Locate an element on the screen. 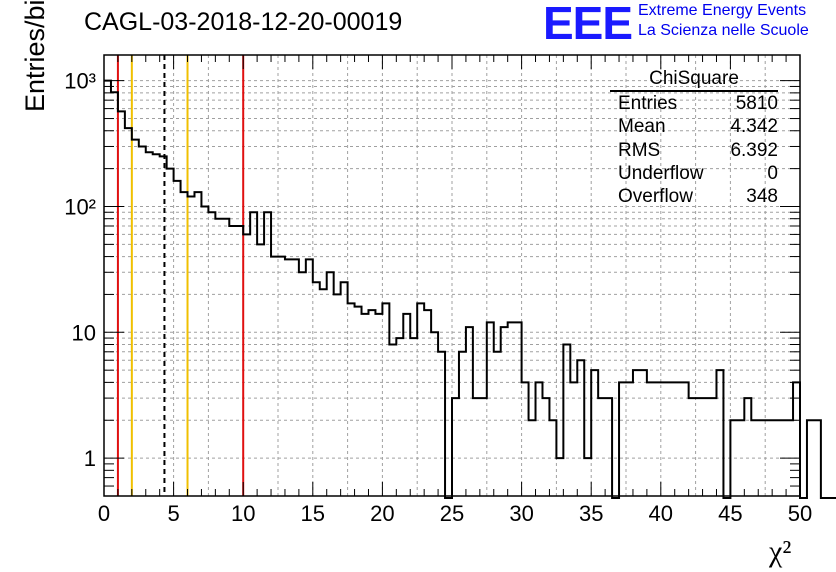  y-tick-label: 10³ is located at coordinates (80, 81).